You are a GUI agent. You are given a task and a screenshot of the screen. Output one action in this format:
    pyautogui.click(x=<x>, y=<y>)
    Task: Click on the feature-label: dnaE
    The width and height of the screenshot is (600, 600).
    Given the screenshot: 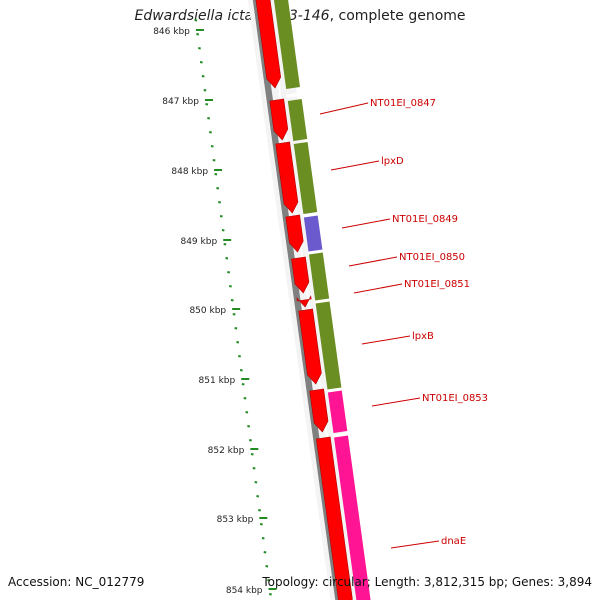 What is the action you would take?
    pyautogui.click(x=453, y=541)
    